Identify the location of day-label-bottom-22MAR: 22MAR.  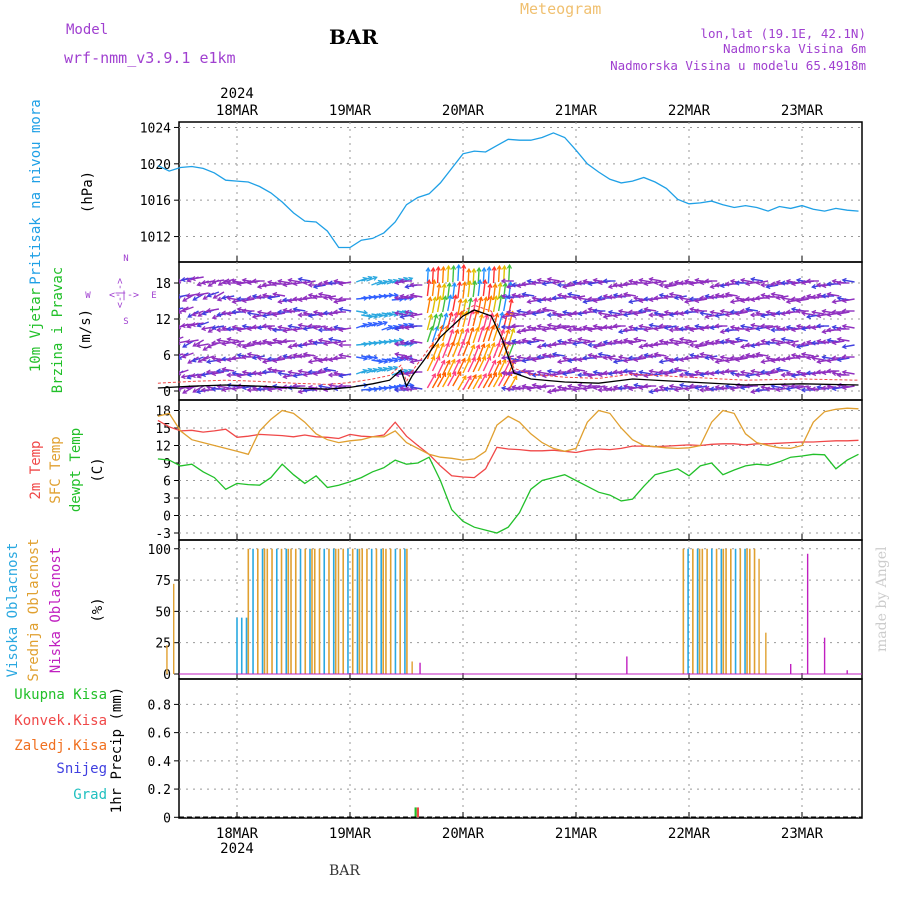
(689, 834).